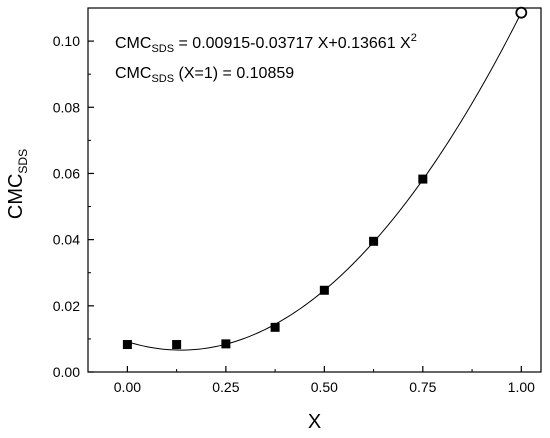 This screenshot has width=550, height=438. I want to click on fit-equation-annotation: CMCSDS = 0.00915-0.03717 X+0.13661 X2, so click(266, 43).